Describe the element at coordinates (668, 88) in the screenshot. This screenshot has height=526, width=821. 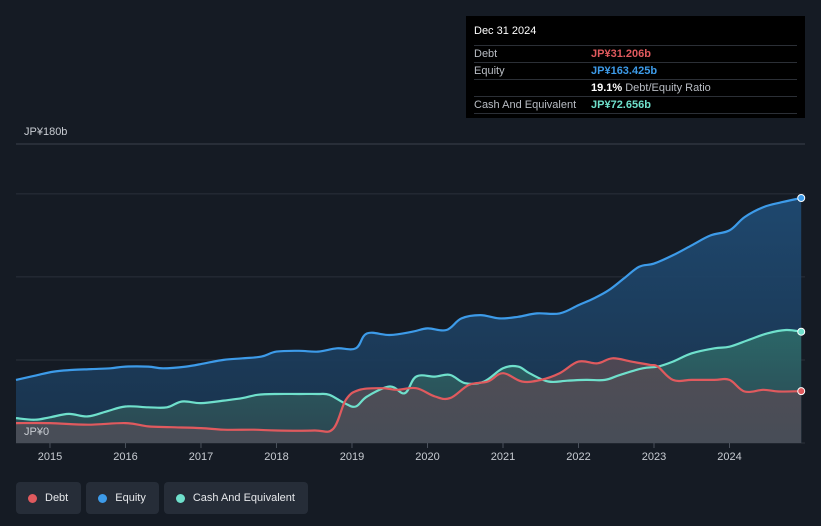
I see `tooltip-ratio-label: Debt/Equity Ratio` at that location.